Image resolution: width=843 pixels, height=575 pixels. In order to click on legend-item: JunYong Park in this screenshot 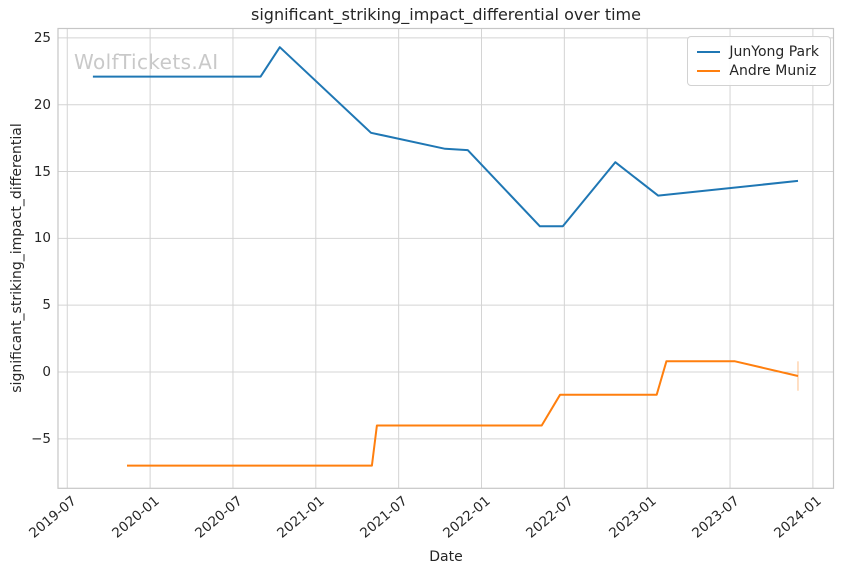, I will do `click(758, 51)`.